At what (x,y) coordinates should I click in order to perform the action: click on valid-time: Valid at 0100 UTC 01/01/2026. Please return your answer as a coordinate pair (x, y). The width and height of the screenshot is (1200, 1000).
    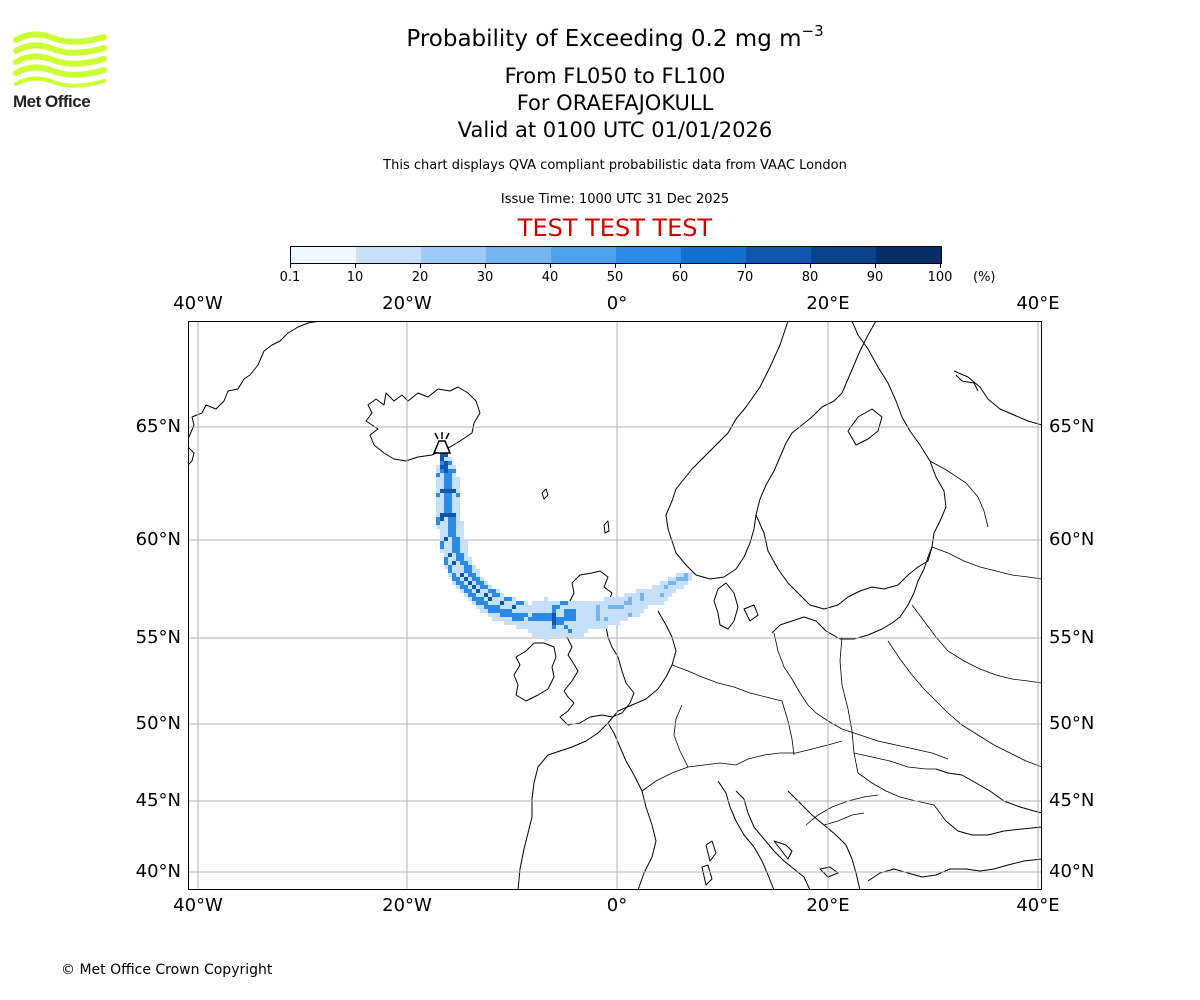
    Looking at the image, I should click on (615, 130).